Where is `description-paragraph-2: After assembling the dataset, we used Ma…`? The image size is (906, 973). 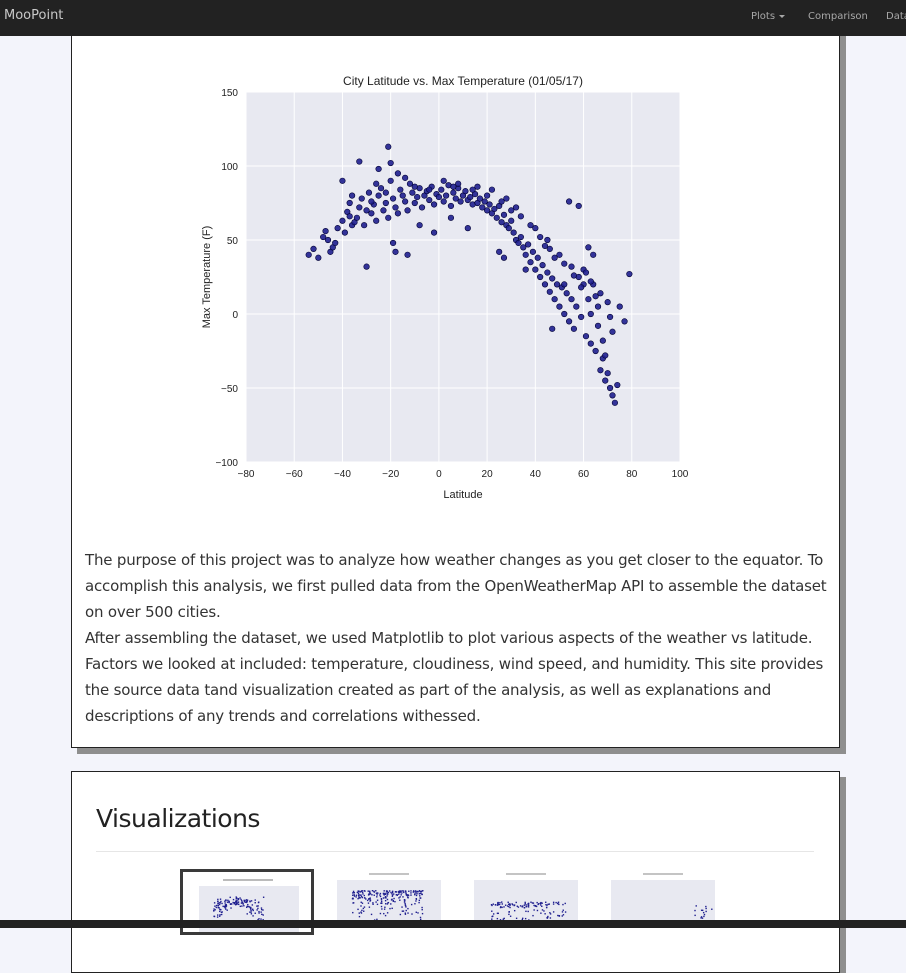 description-paragraph-2: After assembling the dataset, we used Ma… is located at coordinates (460, 677).